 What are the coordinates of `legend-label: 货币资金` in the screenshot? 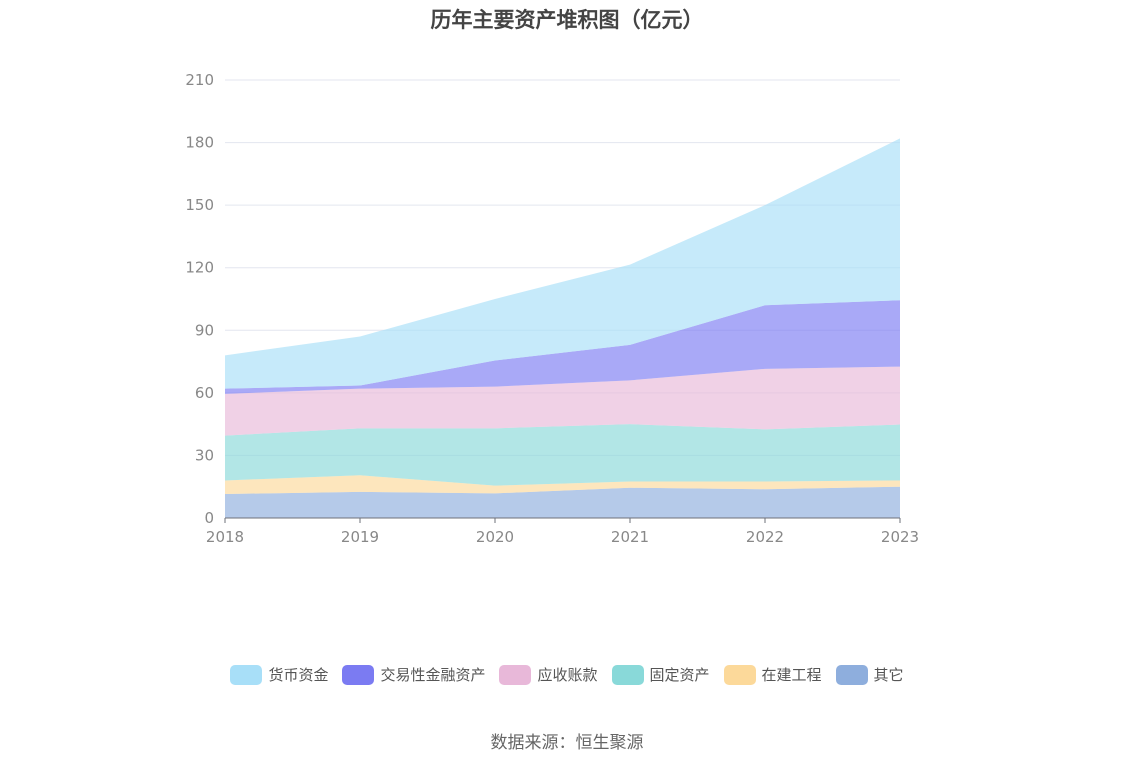 It's located at (298, 675).